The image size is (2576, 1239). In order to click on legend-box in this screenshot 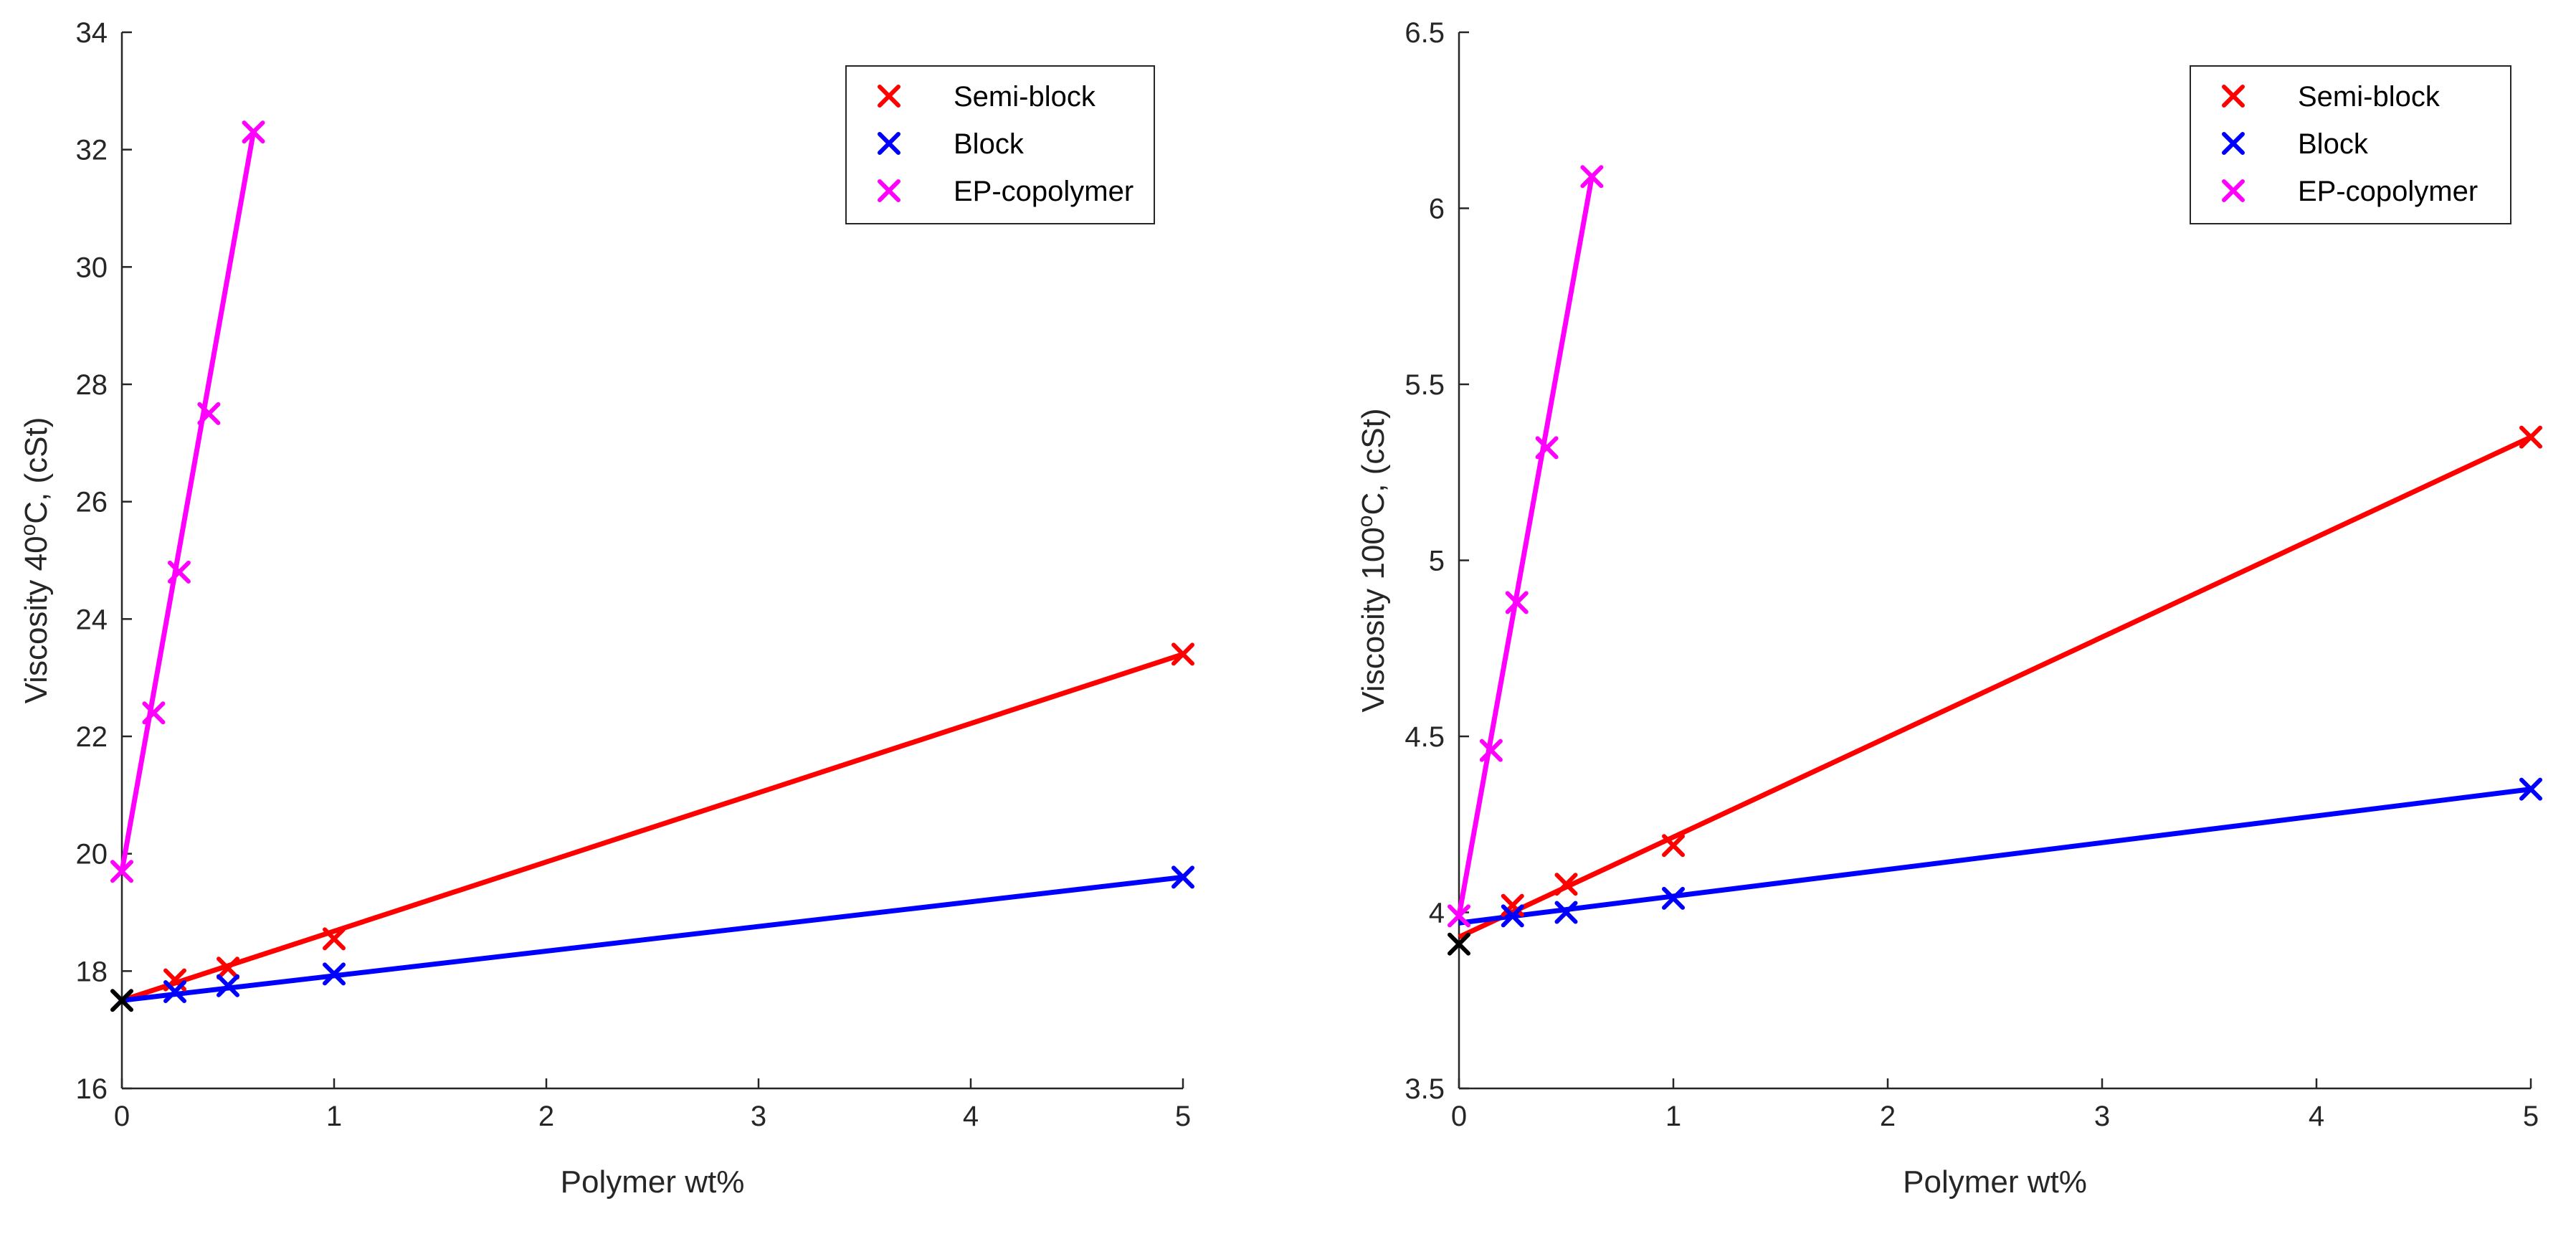, I will do `click(2350, 144)`.